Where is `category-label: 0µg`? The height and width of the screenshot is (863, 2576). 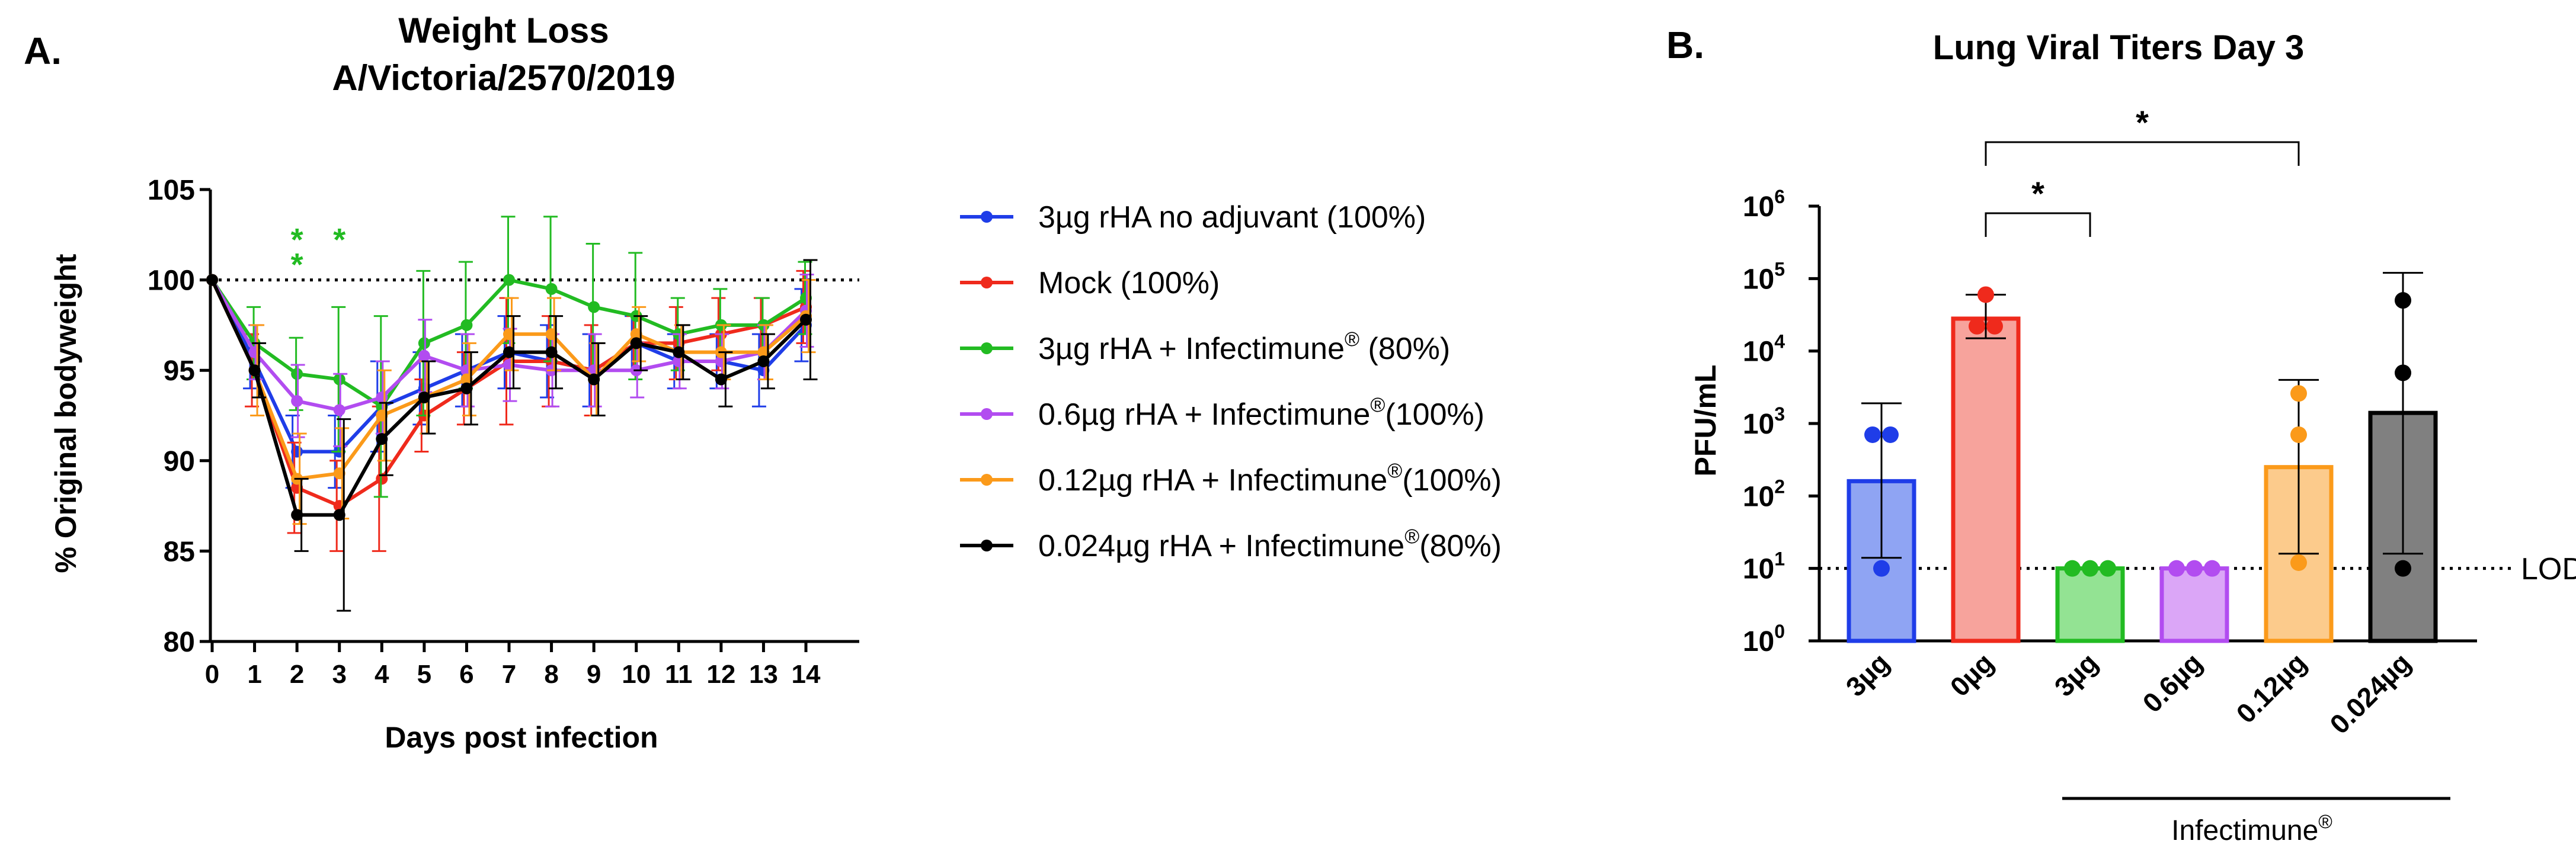 category-label: 0µg is located at coordinates (1971, 675).